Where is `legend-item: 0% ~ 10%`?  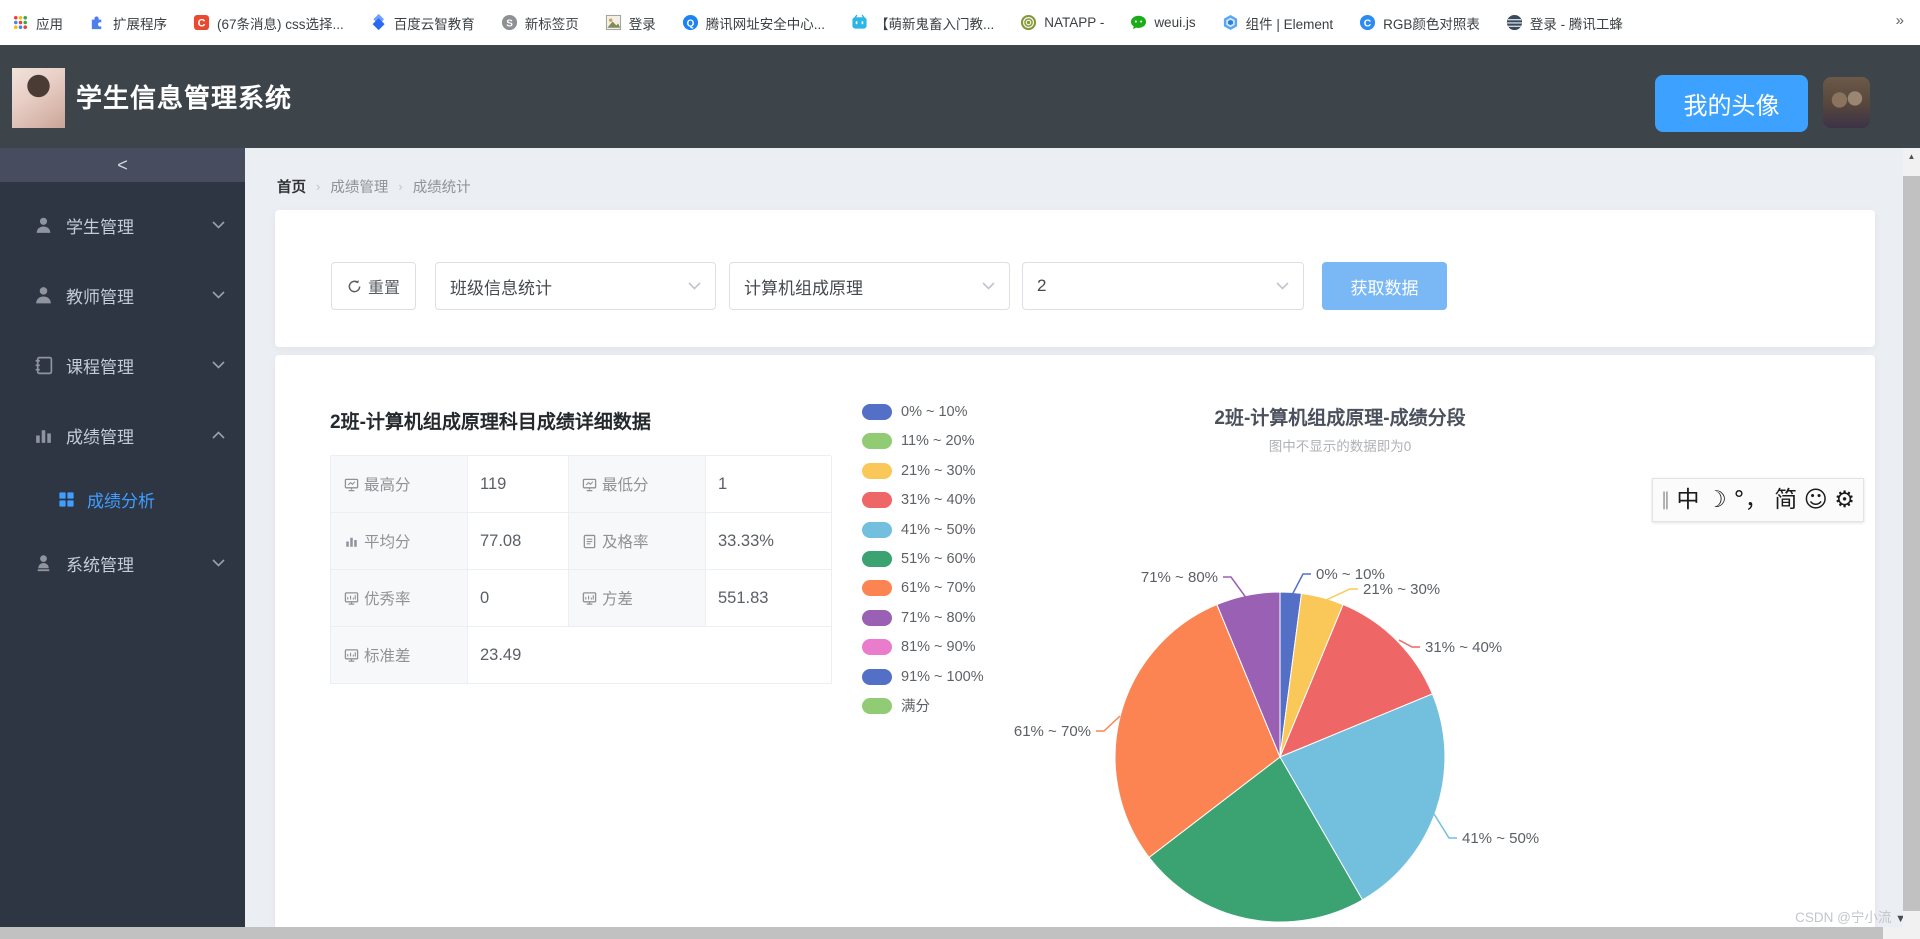 legend-item: 0% ~ 10% is located at coordinates (923, 412).